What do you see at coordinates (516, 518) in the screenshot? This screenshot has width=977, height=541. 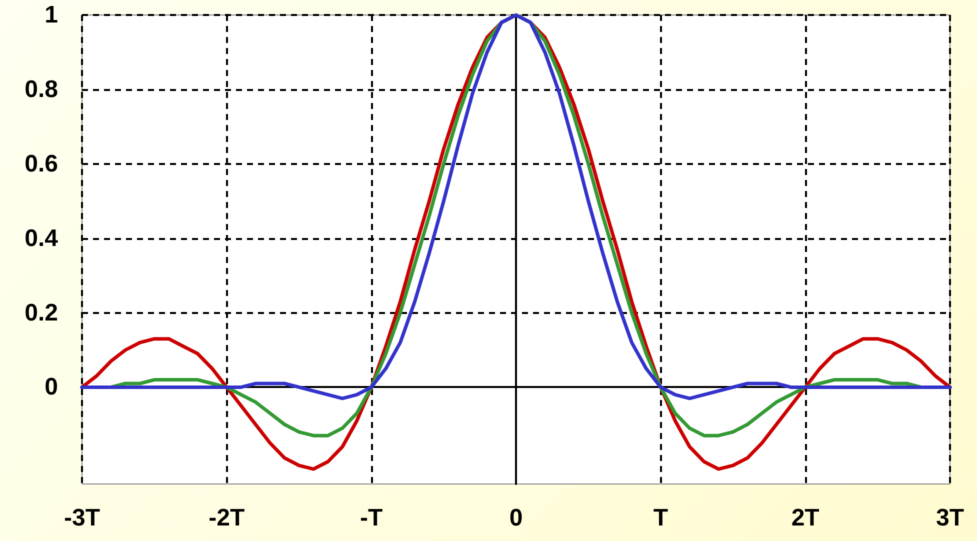 I see `x-tick-label: 0` at bounding box center [516, 518].